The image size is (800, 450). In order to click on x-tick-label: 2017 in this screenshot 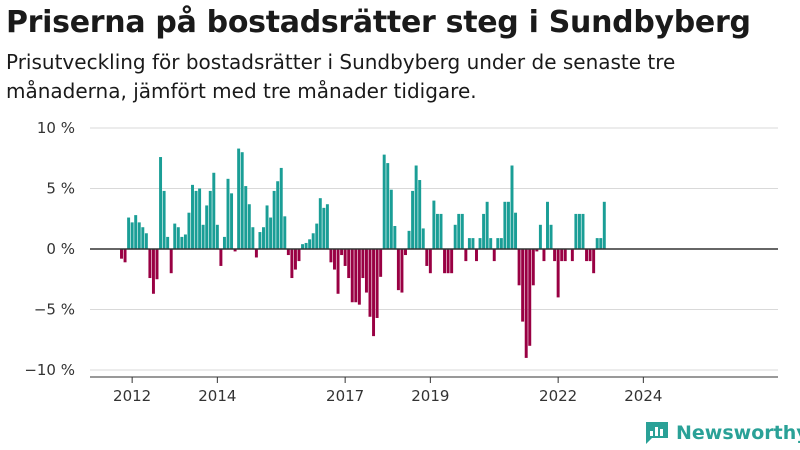, I will do `click(345, 396)`.